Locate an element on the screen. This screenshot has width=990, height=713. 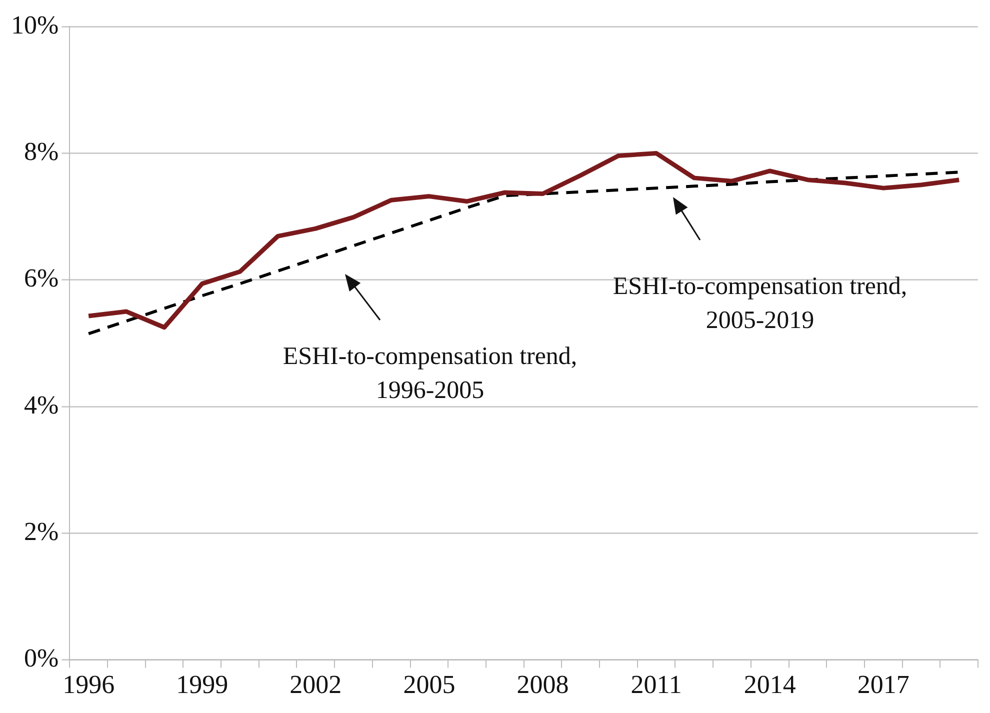
x-tick-label: 2014 is located at coordinates (770, 685).